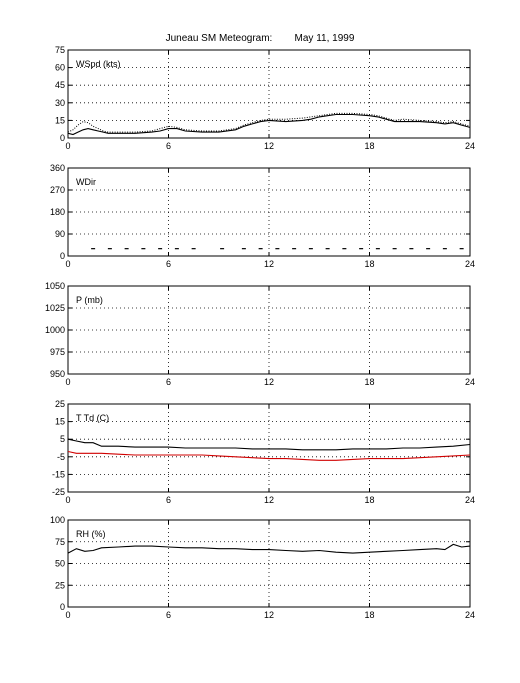 This screenshot has width=520, height=683. I want to click on wdir-ytick-label: 180, so click(57, 212).